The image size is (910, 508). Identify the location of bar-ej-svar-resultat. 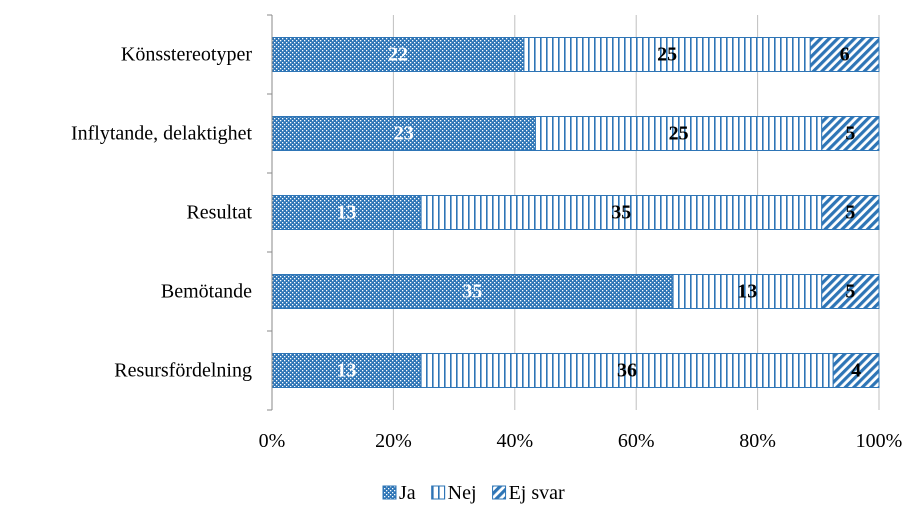
(850, 212).